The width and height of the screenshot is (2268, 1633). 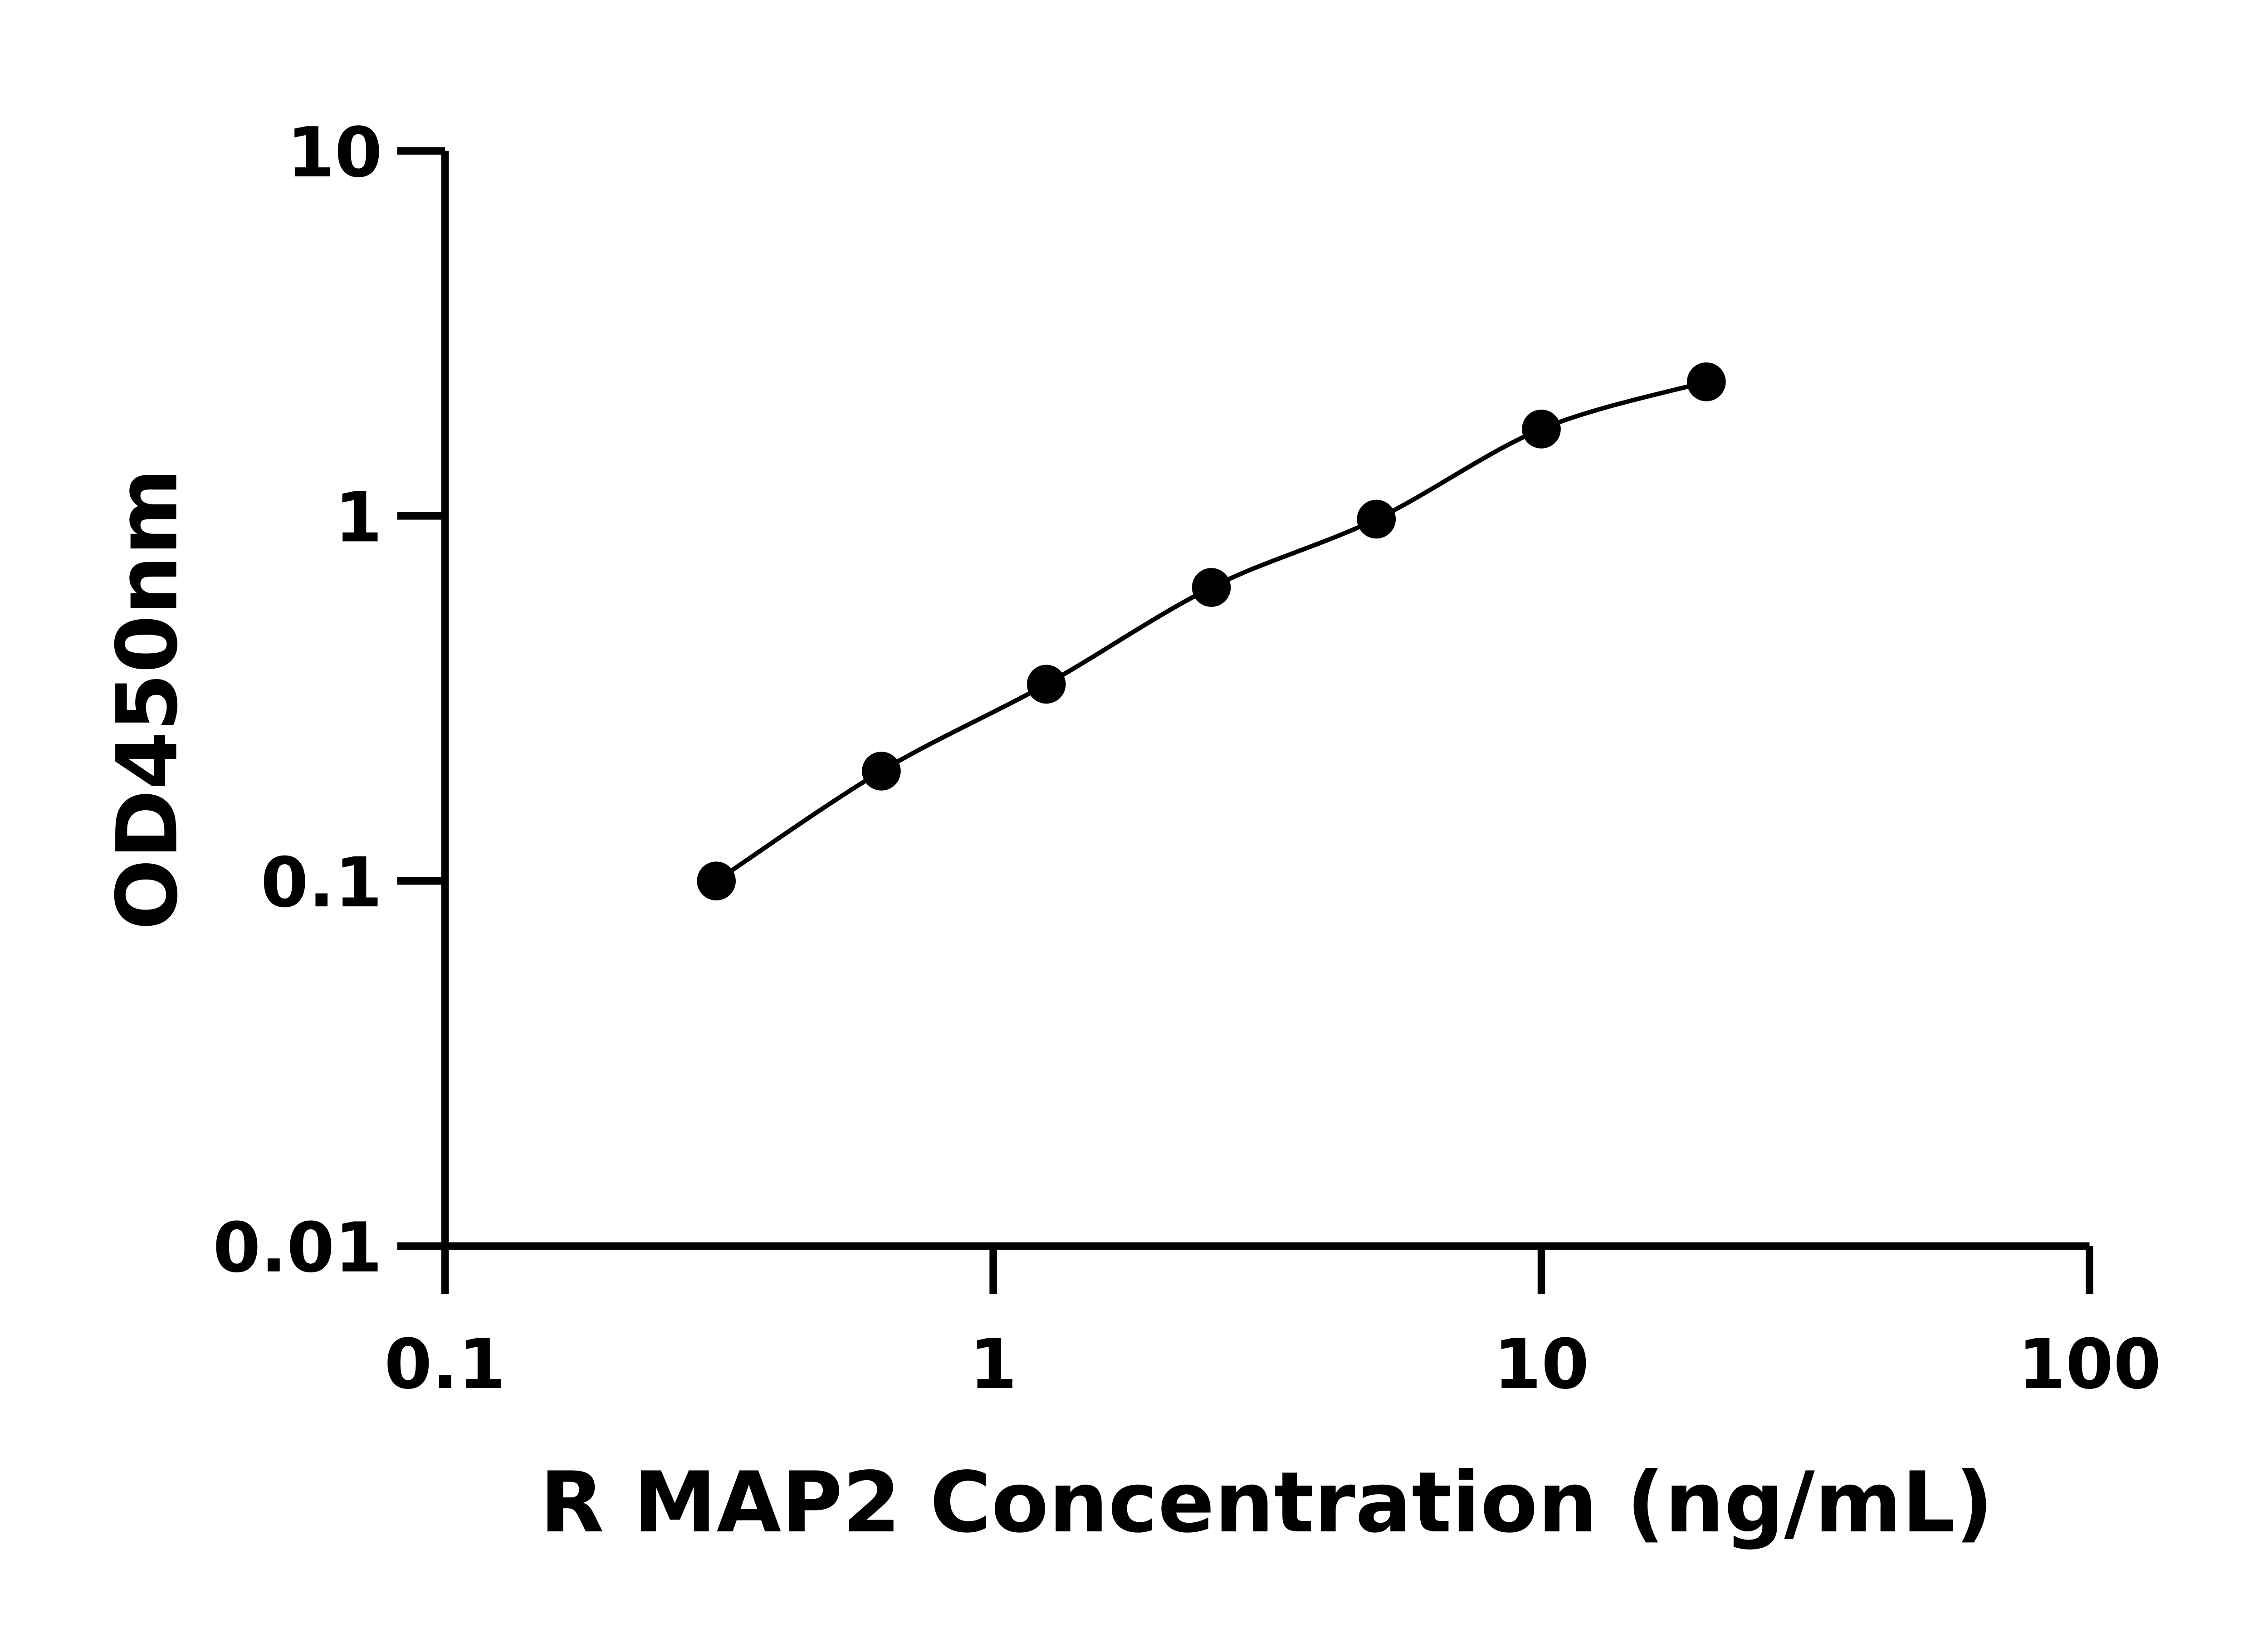 I want to click on x-tick-label: 0.1, so click(x=445, y=1364).